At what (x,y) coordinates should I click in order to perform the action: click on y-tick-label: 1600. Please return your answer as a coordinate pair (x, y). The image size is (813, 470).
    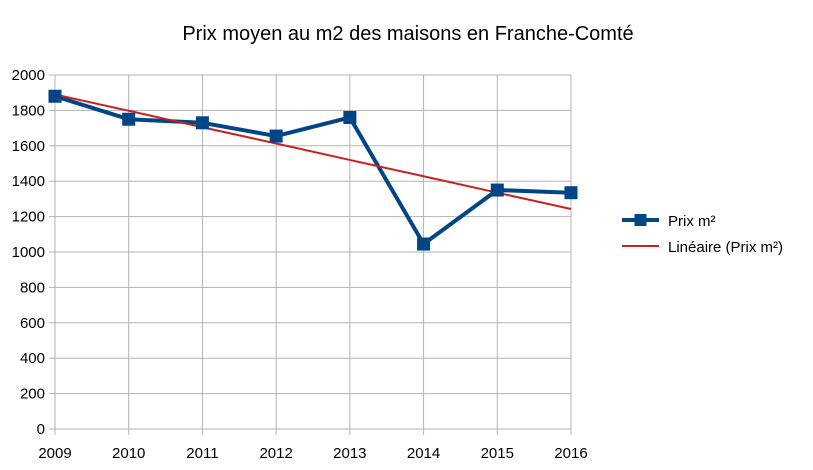
    Looking at the image, I should click on (28, 146).